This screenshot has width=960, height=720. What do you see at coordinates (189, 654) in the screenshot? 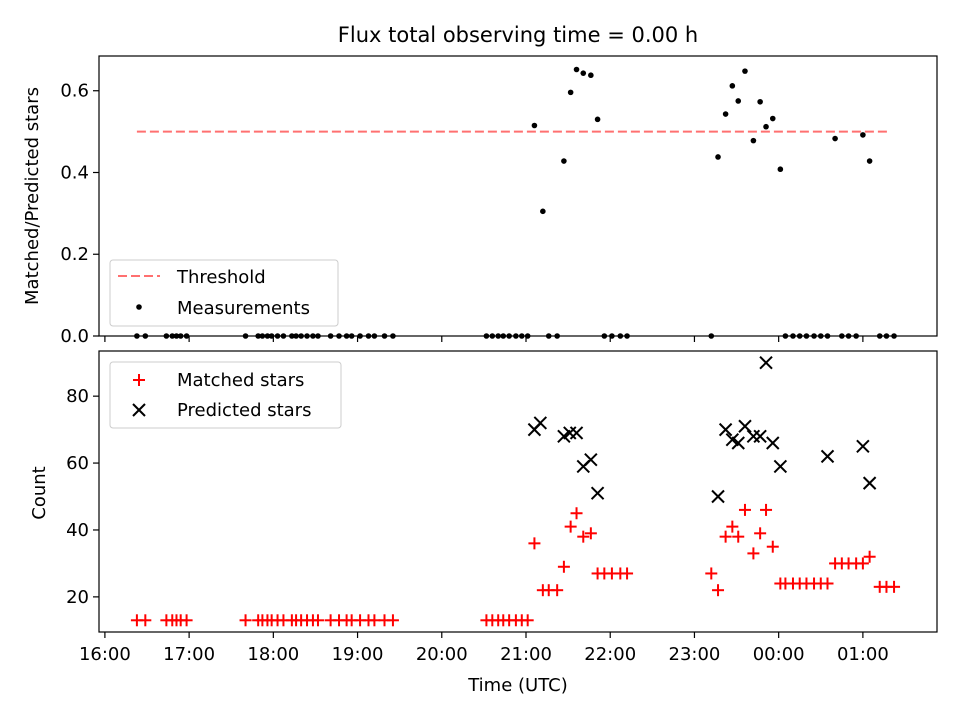
I see `xtick-label: 17:00` at bounding box center [189, 654].